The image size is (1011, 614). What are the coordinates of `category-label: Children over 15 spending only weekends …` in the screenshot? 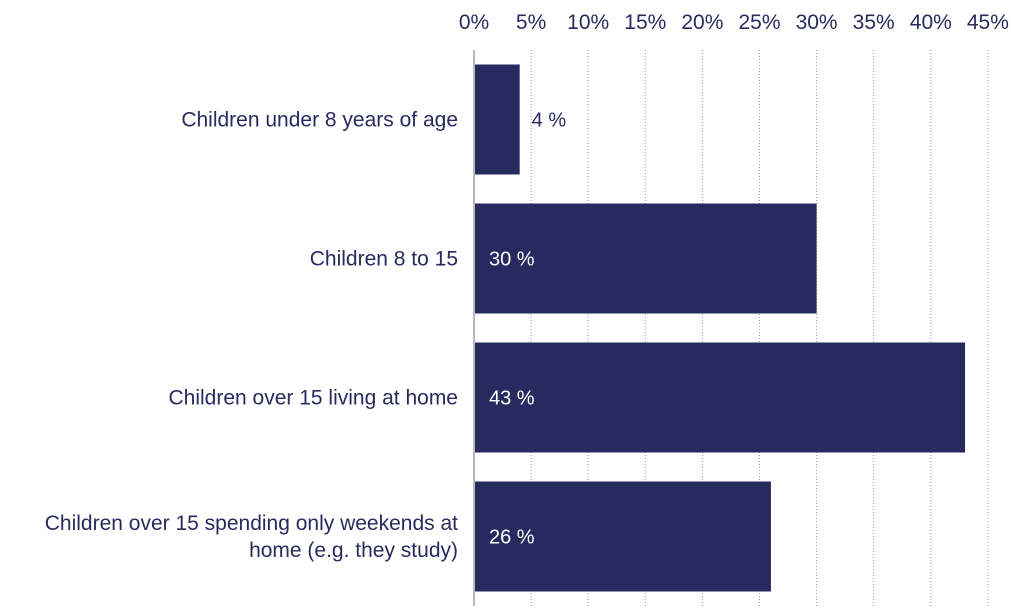 It's located at (251, 523).